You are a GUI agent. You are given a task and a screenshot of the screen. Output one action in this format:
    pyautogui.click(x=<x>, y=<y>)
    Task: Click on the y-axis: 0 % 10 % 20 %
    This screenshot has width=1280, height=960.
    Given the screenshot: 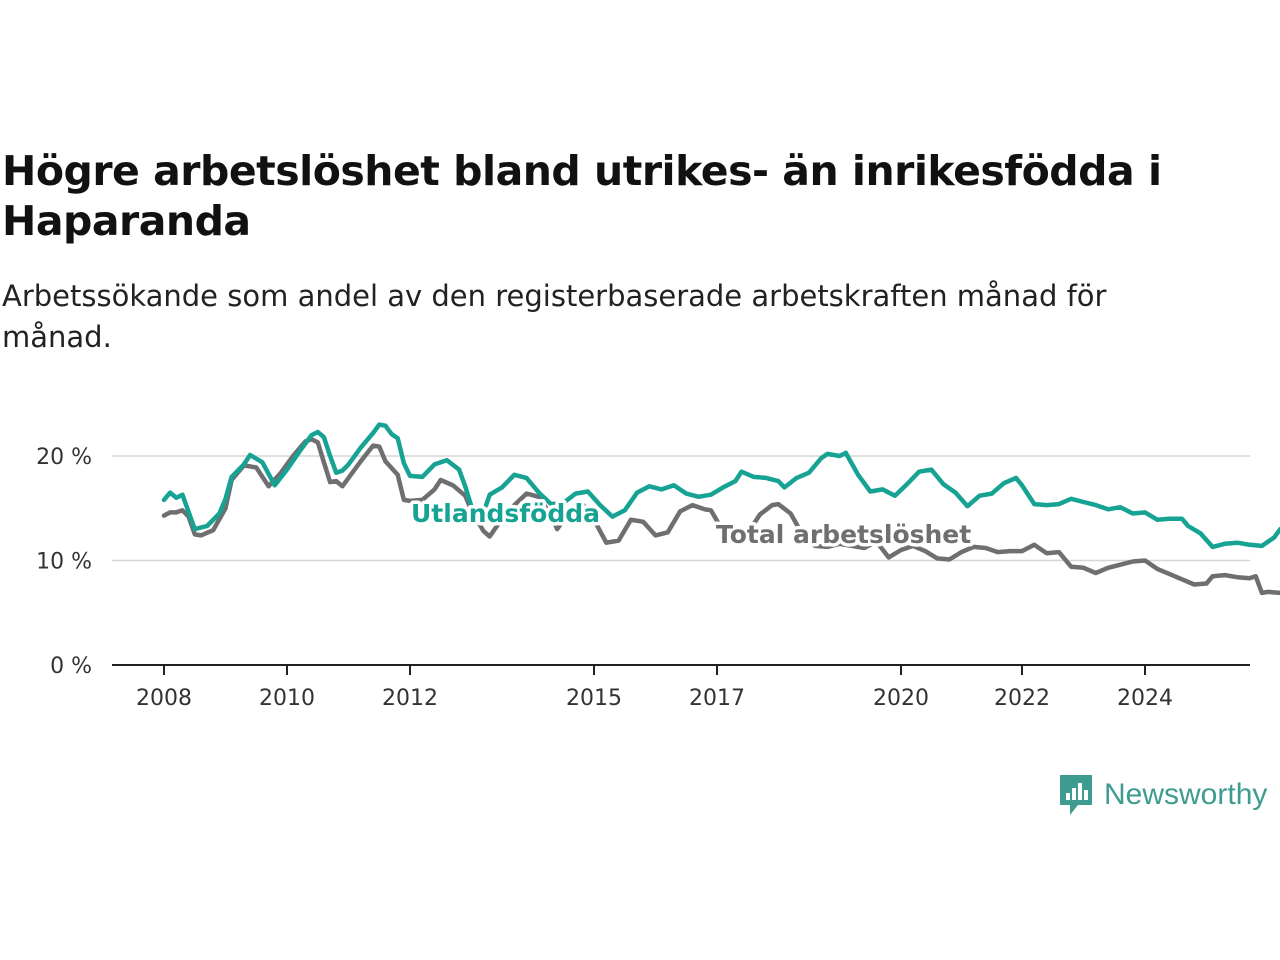 What is the action you would take?
    pyautogui.click(x=64, y=562)
    